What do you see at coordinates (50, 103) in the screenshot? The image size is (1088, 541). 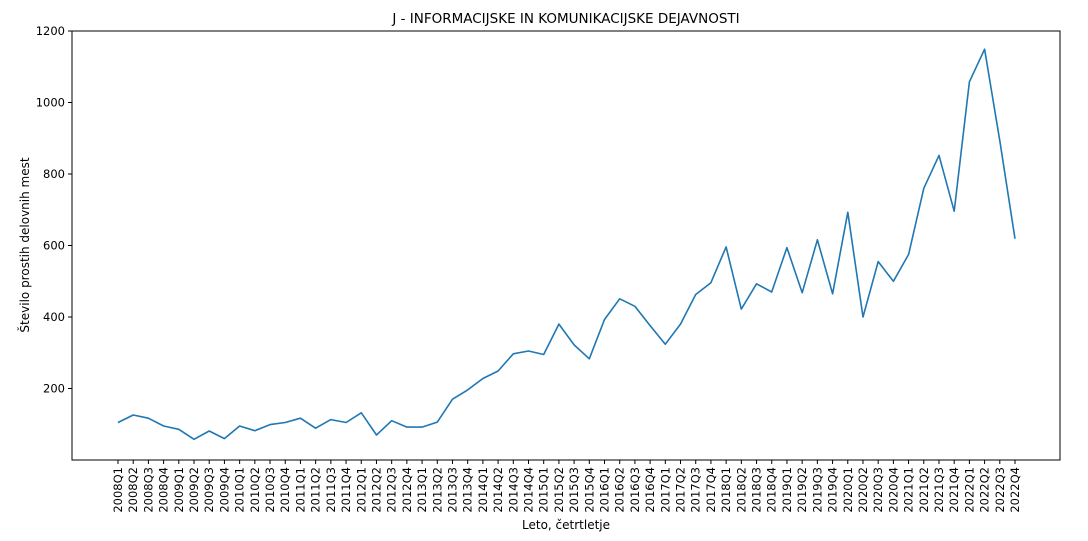 I see `y-tick-label: 1000` at bounding box center [50, 103].